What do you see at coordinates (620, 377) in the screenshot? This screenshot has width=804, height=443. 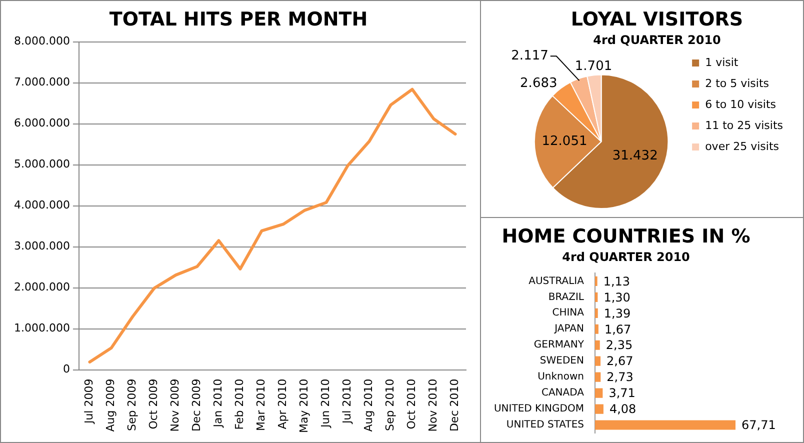 I see `data-label: 2,73` at bounding box center [620, 377].